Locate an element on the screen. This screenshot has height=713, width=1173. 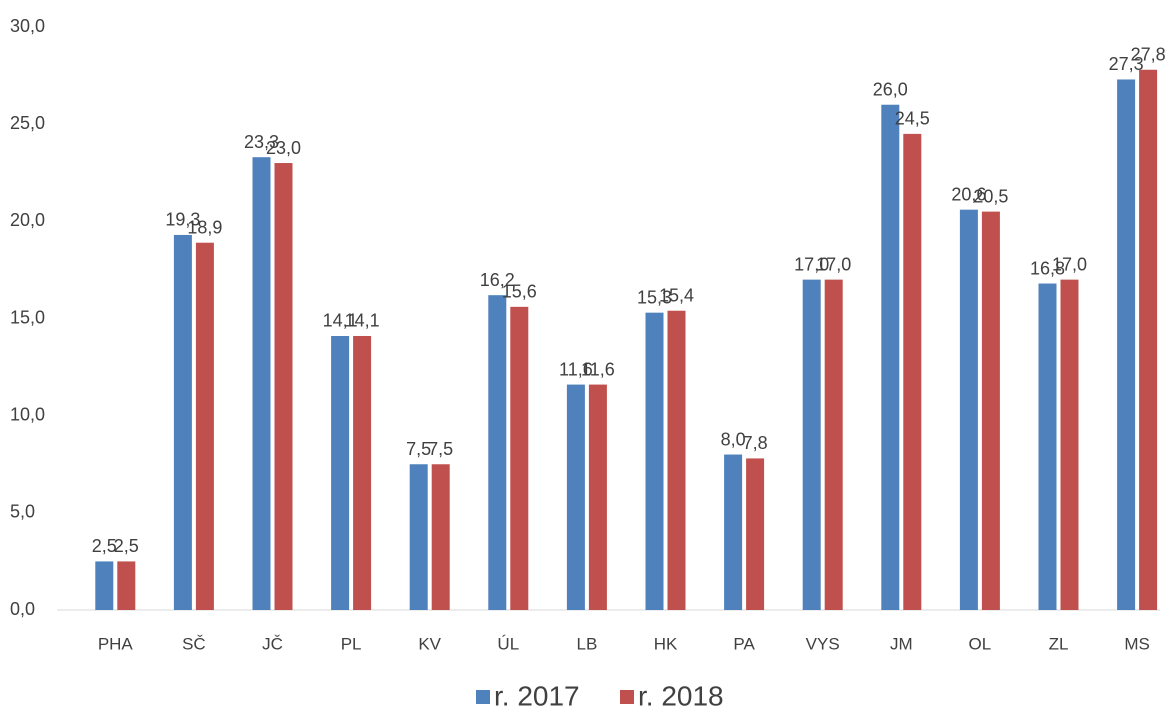
data-label: 23,3 is located at coordinates (261, 142).